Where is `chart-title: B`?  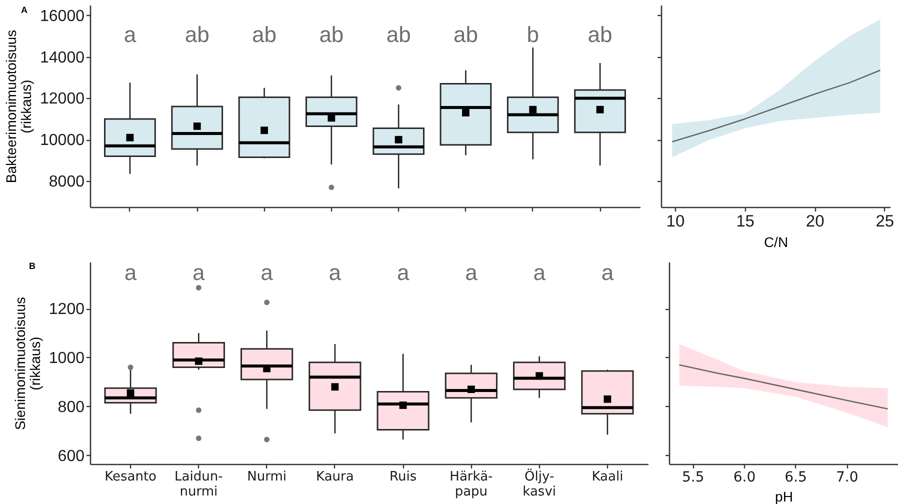
chart-title: B is located at coordinates (32, 266).